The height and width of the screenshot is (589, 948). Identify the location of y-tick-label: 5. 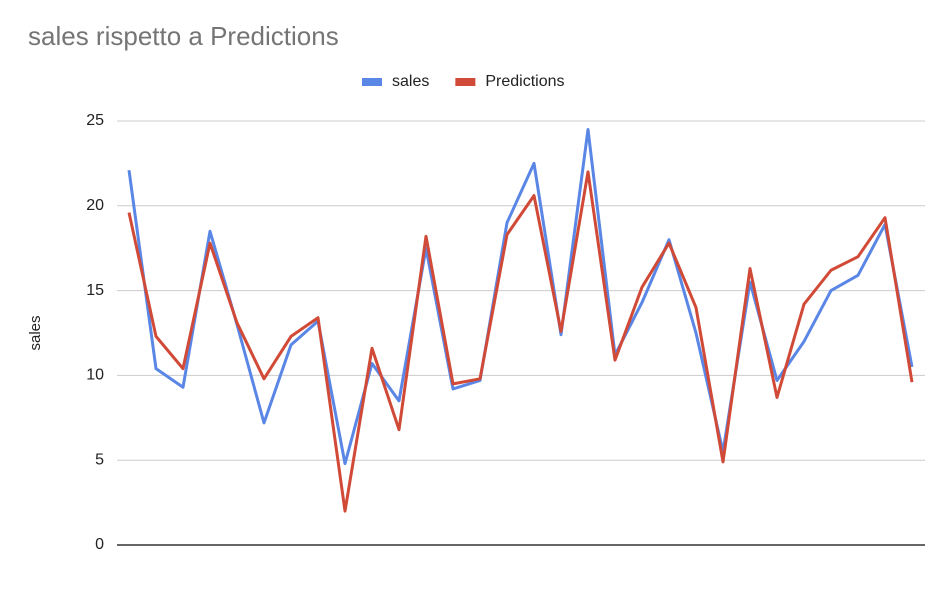
(99, 459).